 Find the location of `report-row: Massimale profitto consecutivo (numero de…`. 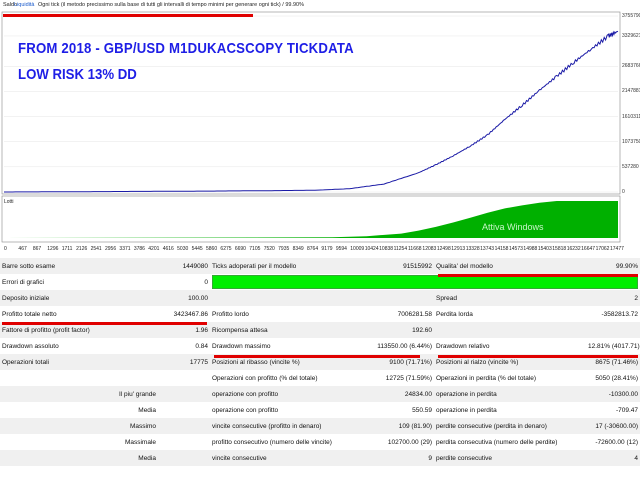

report-row: Massimale profitto consecutivo (numero de… is located at coordinates (320, 442).